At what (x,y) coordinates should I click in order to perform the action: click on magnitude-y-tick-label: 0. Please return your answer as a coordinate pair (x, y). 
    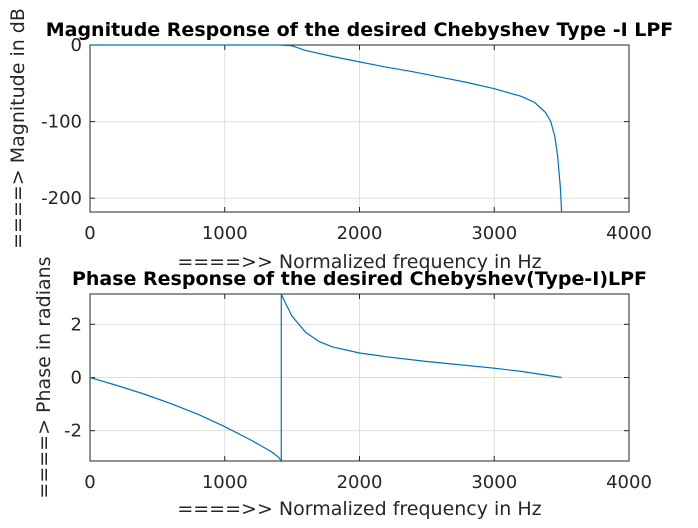
    Looking at the image, I should click on (76, 45).